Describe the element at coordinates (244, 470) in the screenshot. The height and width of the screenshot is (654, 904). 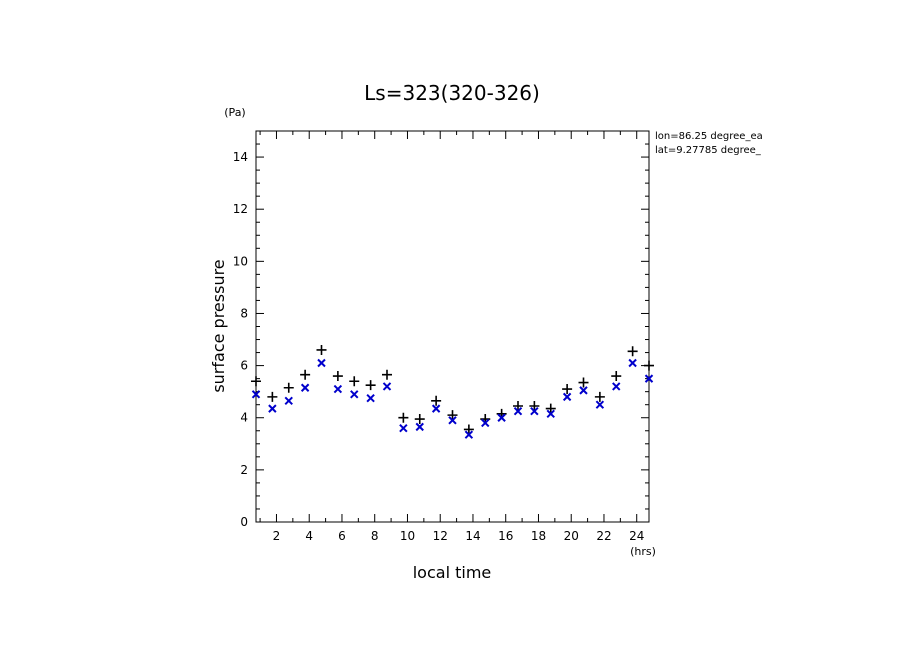
I see `y-tick-label: 2` at that location.